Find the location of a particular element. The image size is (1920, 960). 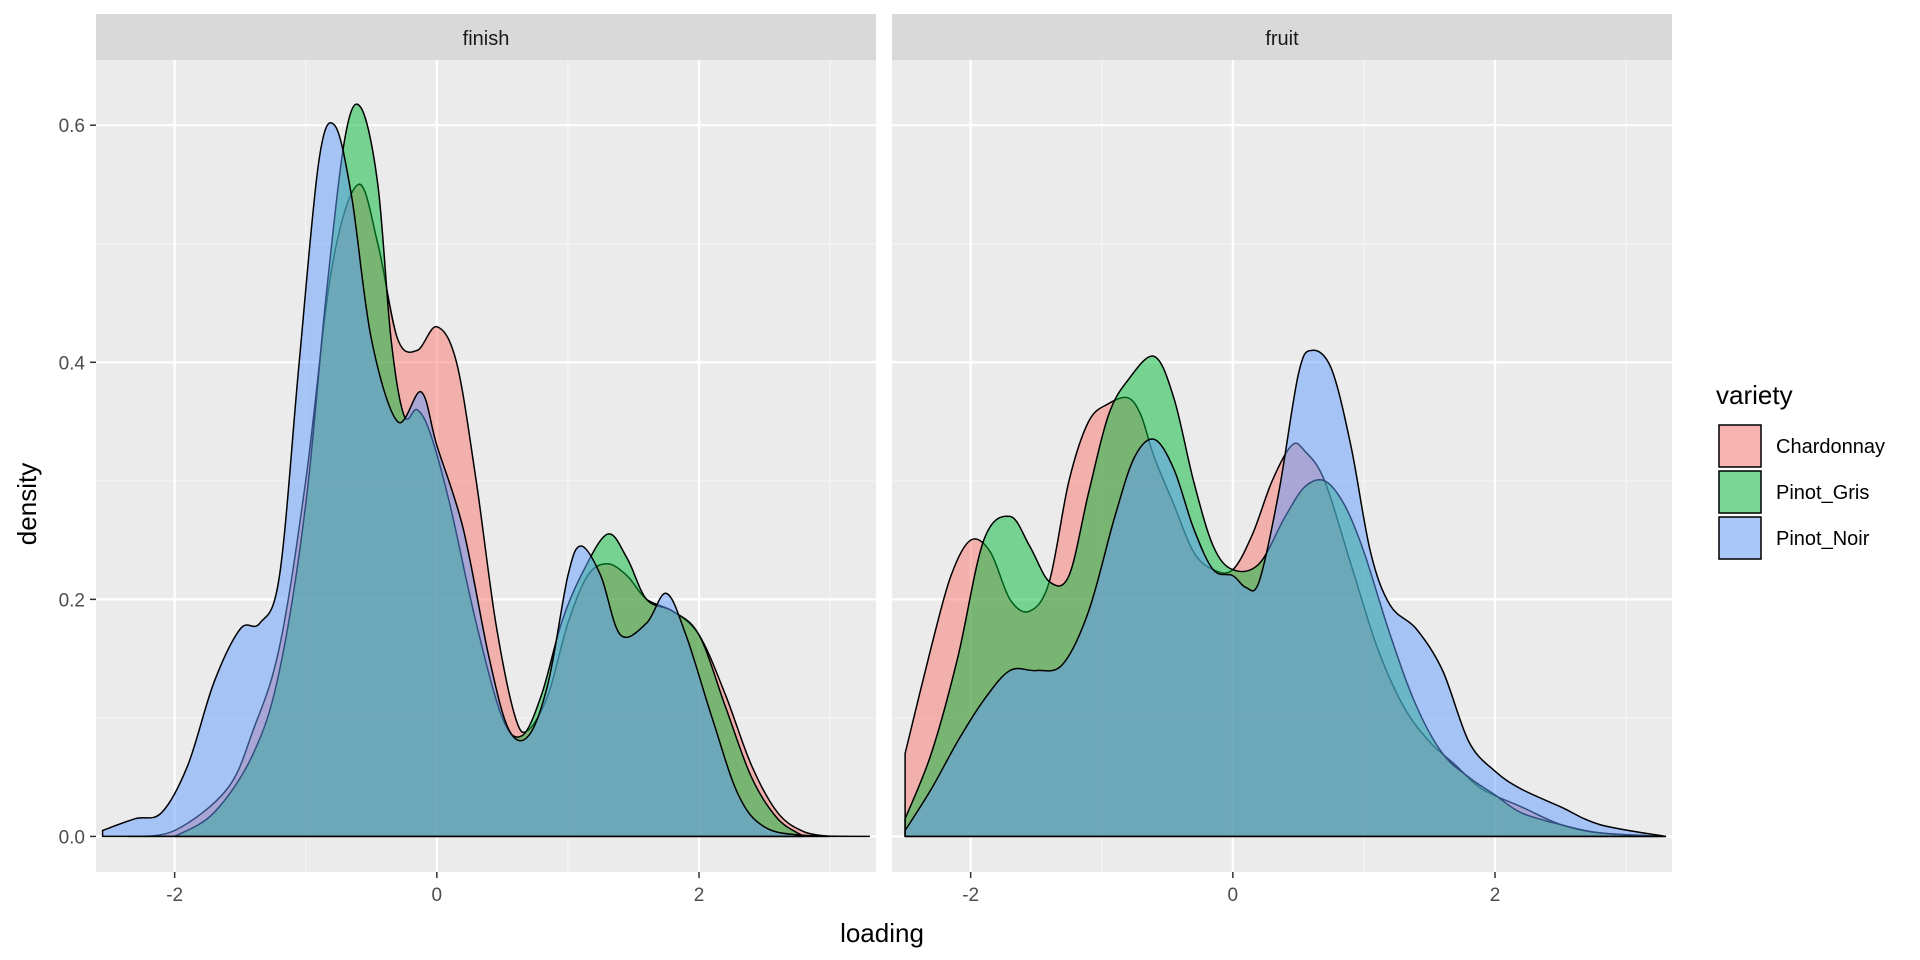

facet-strip-label: finish is located at coordinates (486, 39).